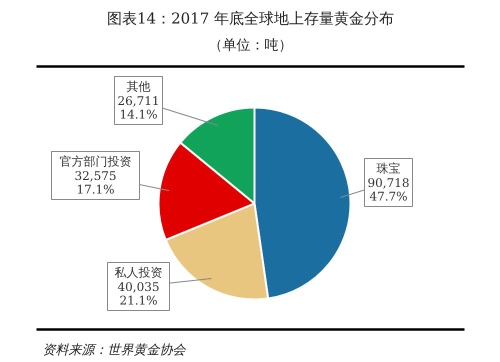  What do you see at coordinates (95, 182) in the screenshot?
I see `data-label: 32,575 17.1%` at bounding box center [95, 182].